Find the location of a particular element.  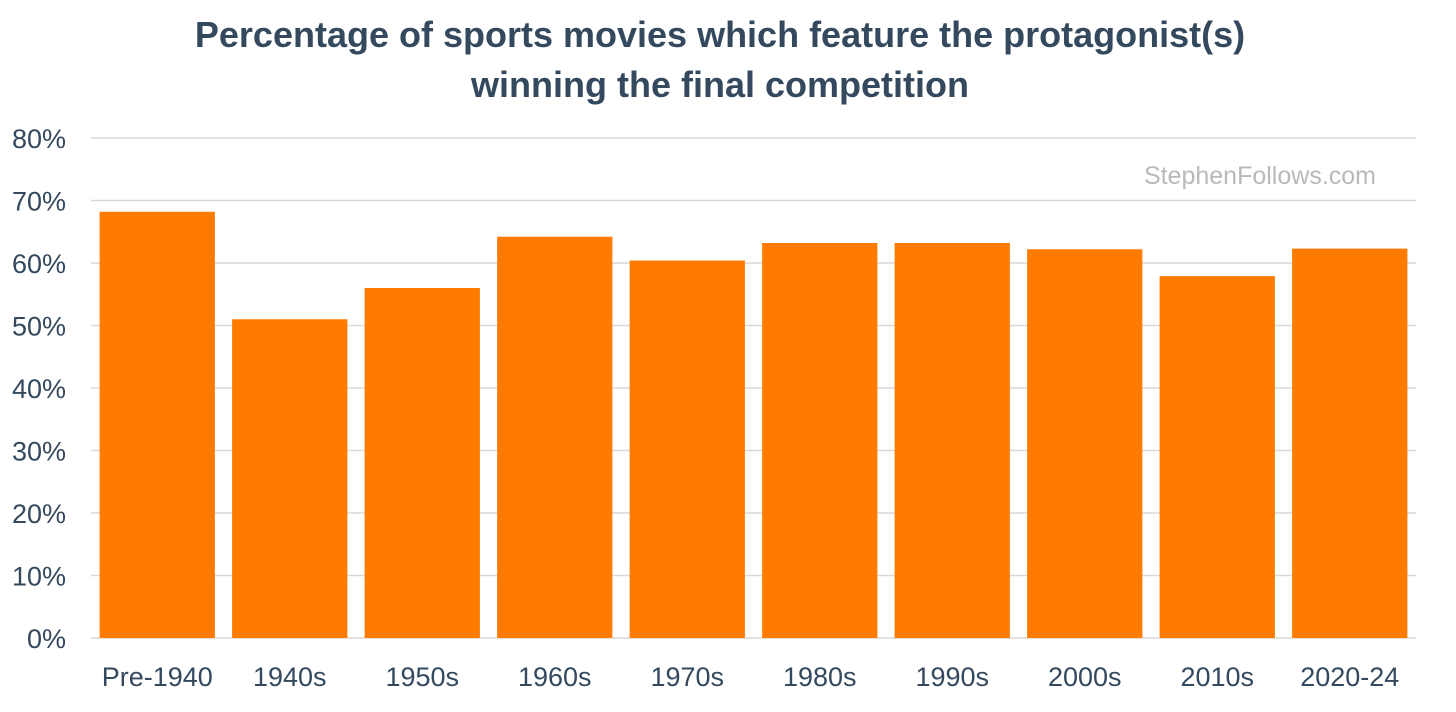

y-tick-label: 70% is located at coordinates (39, 202).